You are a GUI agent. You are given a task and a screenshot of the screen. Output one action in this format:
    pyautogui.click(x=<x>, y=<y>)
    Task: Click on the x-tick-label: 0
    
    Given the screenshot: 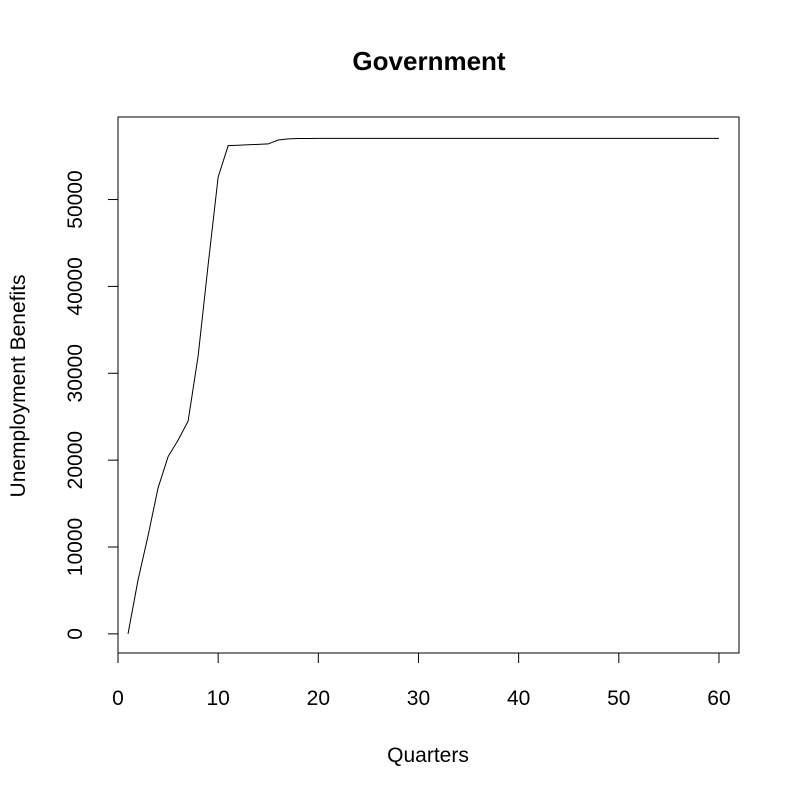 What is the action you would take?
    pyautogui.click(x=118, y=698)
    